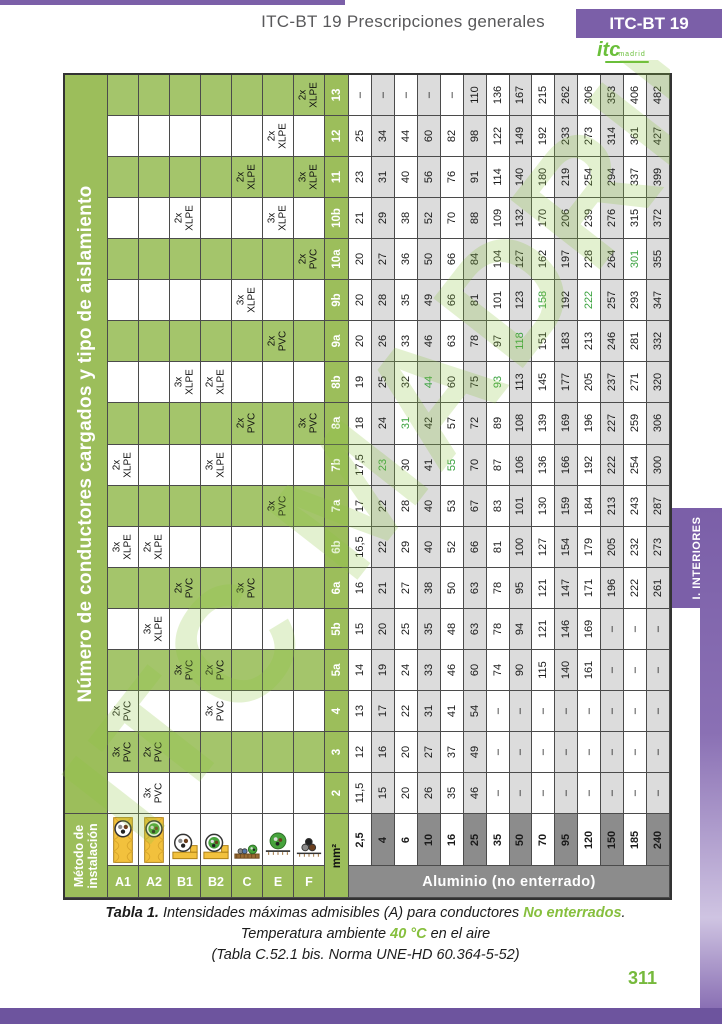  What do you see at coordinates (521, 840) in the screenshot?
I see `size-header-cell: 50` at bounding box center [521, 840].